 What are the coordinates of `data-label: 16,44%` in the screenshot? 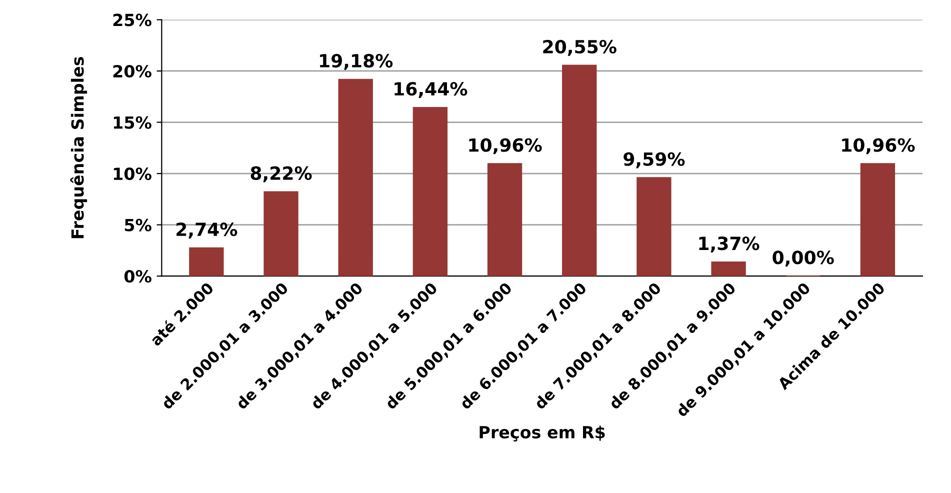 It's located at (431, 90).